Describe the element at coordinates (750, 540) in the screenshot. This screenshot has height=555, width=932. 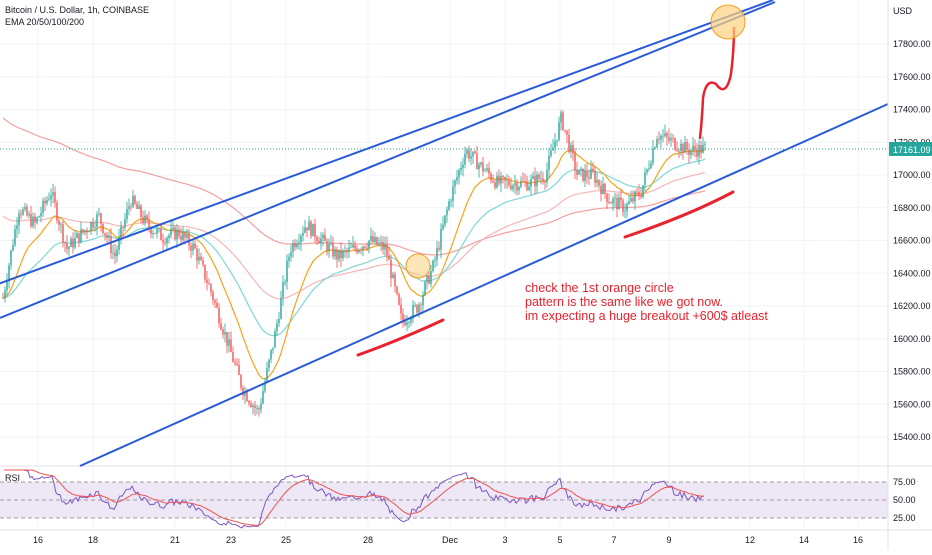
I see `time-tick-label: 12` at that location.